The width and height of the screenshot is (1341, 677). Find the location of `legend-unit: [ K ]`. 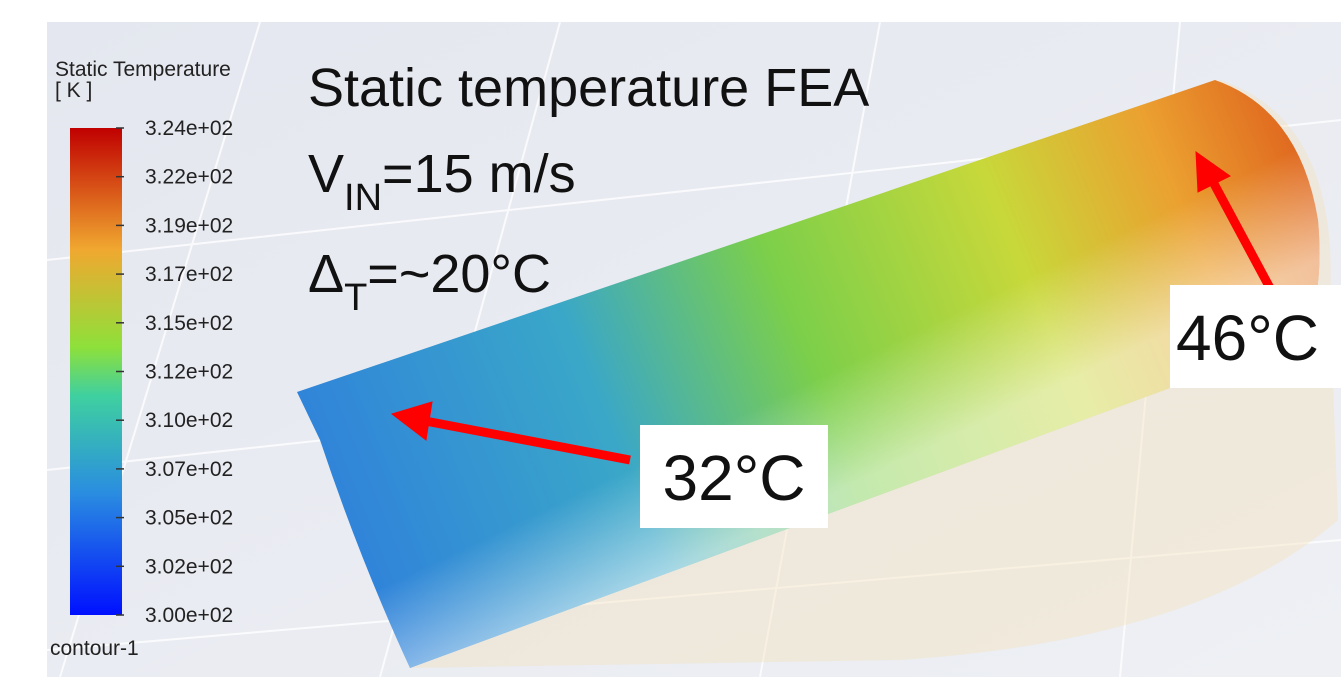

legend-unit: [ K ] is located at coordinates (73, 90).